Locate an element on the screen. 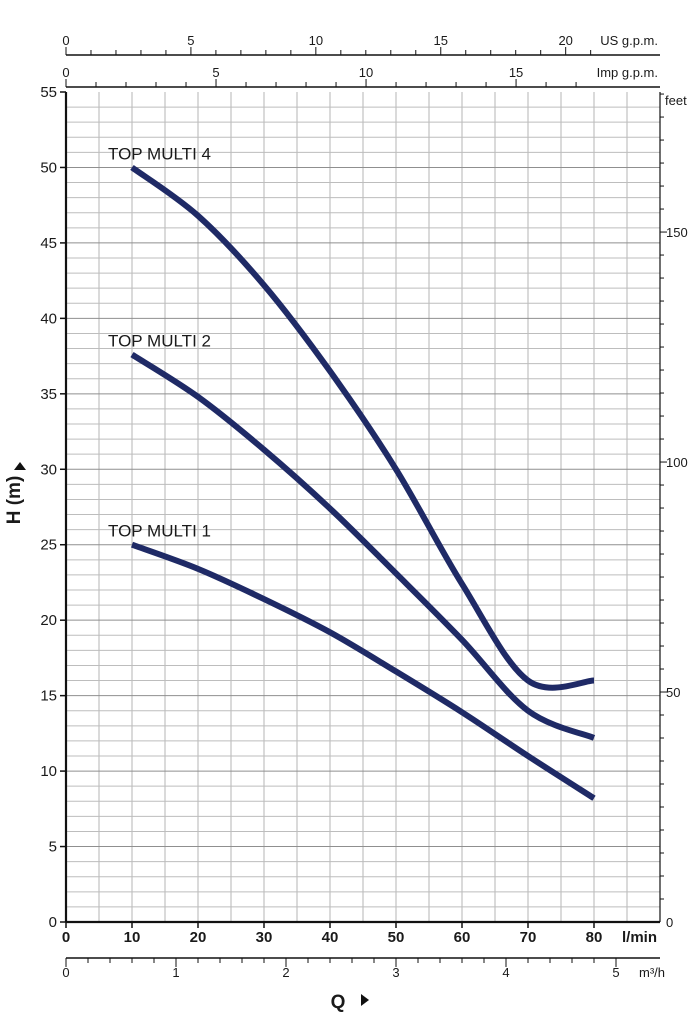 The height and width of the screenshot is (1024, 697). x-tick-label: 40 is located at coordinates (330, 937).